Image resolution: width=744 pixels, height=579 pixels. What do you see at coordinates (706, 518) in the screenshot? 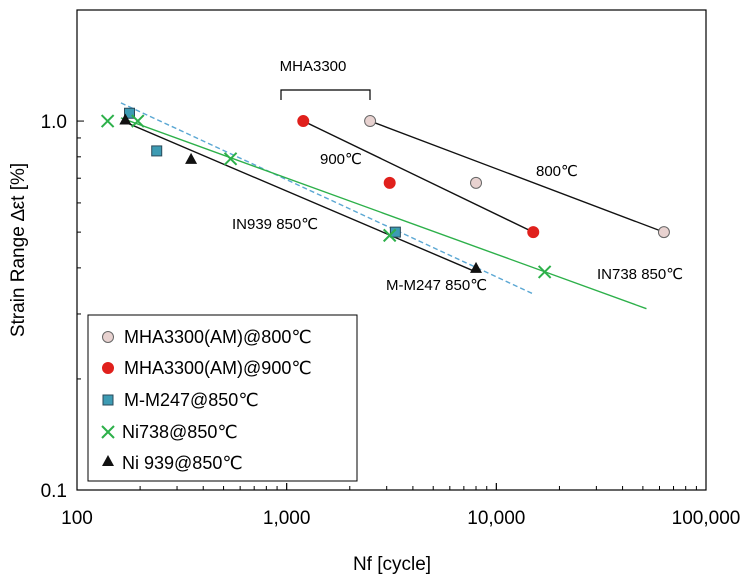
I see `x-tick-label: 100,000` at bounding box center [706, 518].